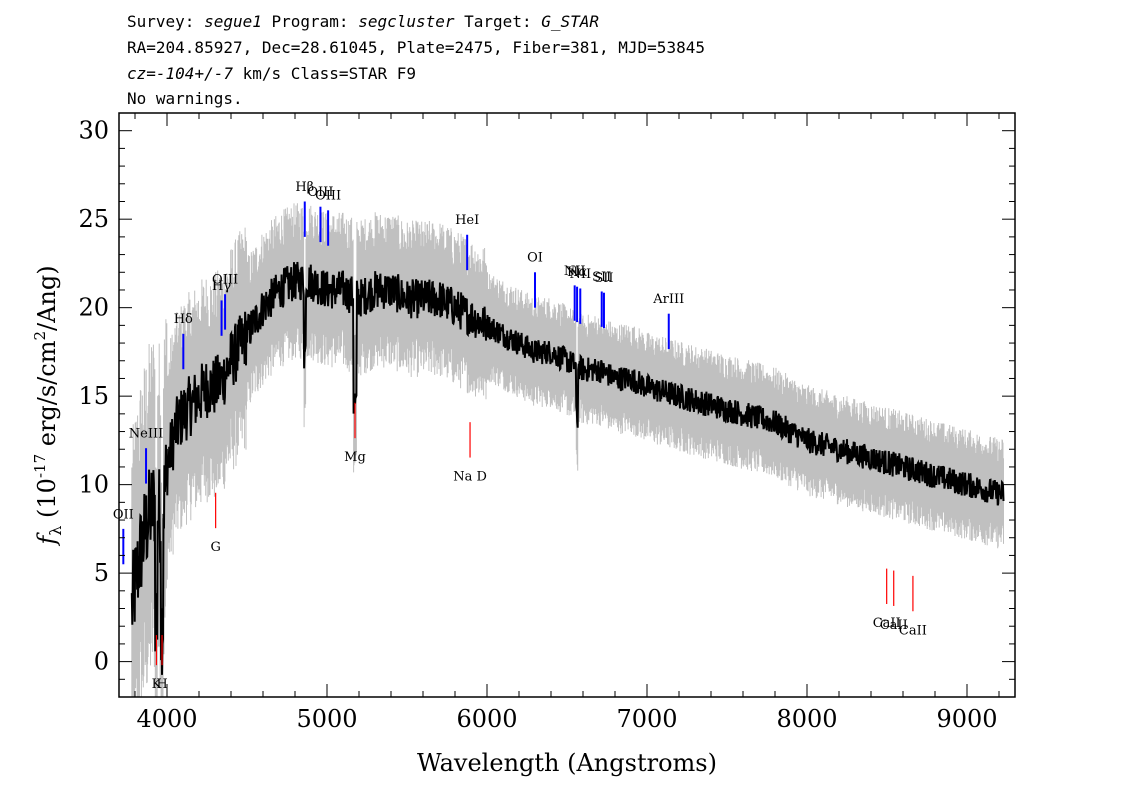 The image size is (1134, 810). Describe the element at coordinates (101, 662) in the screenshot. I see `y-tick-label: 0` at that location.